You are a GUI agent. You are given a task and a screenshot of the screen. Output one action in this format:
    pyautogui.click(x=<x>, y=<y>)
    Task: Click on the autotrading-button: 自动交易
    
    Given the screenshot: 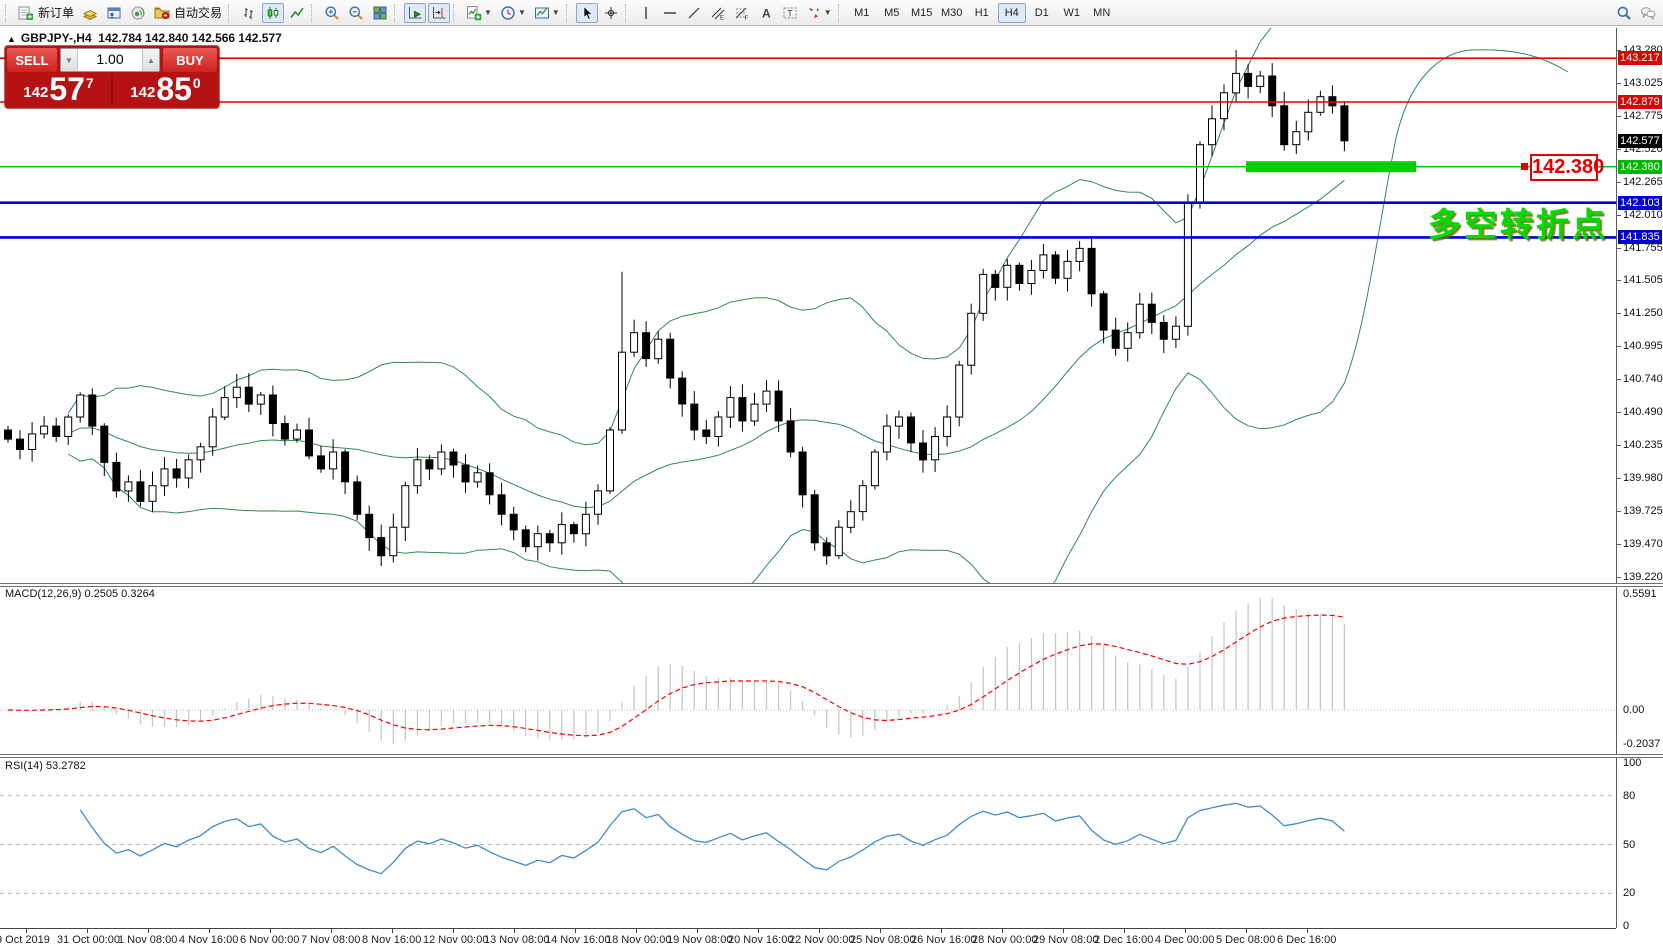 What is the action you would take?
    pyautogui.click(x=188, y=13)
    